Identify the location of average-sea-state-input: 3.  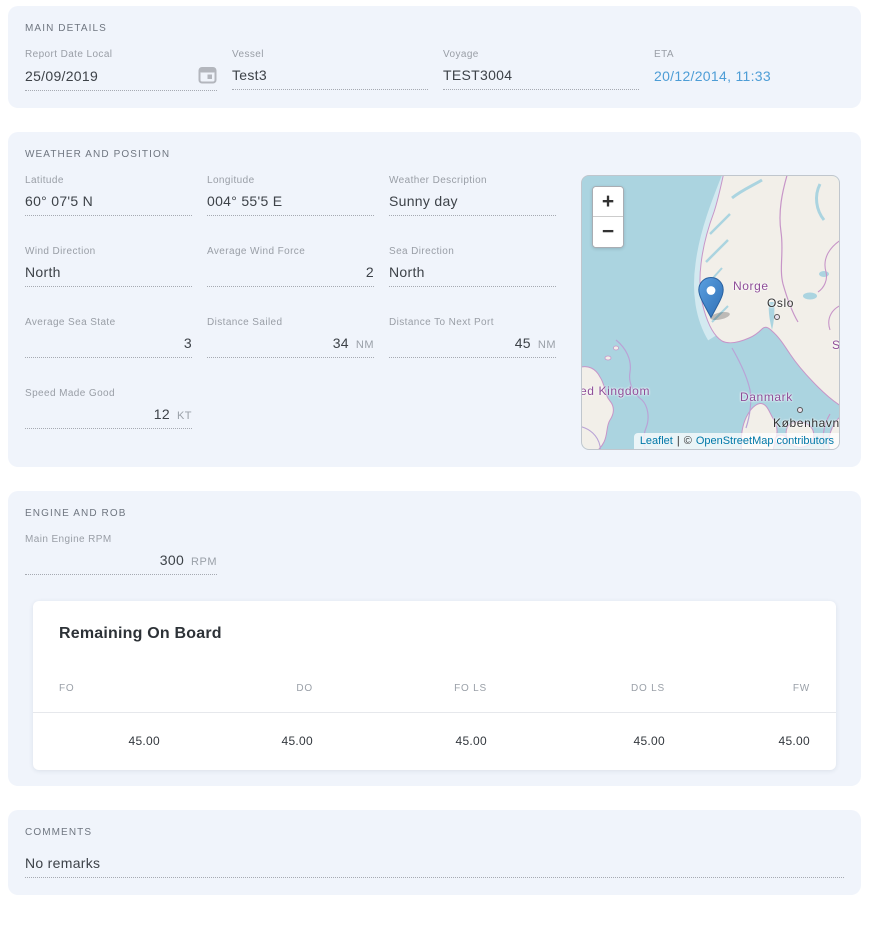
(108, 345).